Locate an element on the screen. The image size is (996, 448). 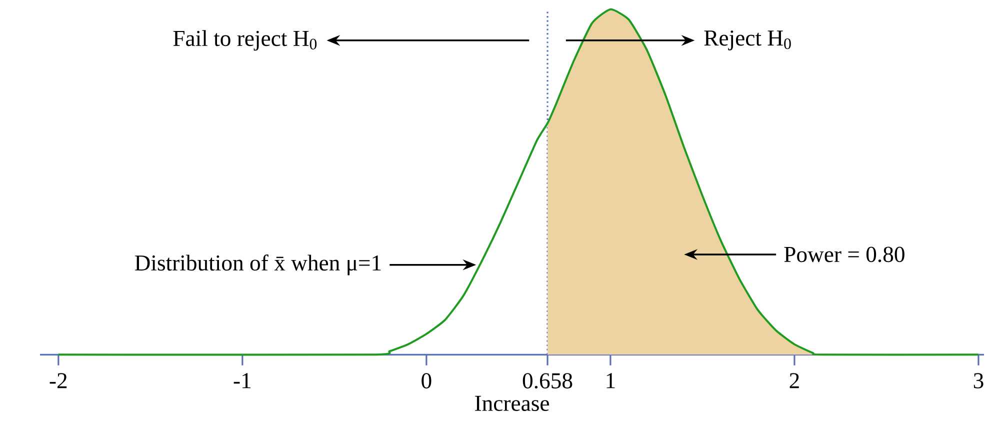
x-tick-label: 2 is located at coordinates (794, 380).